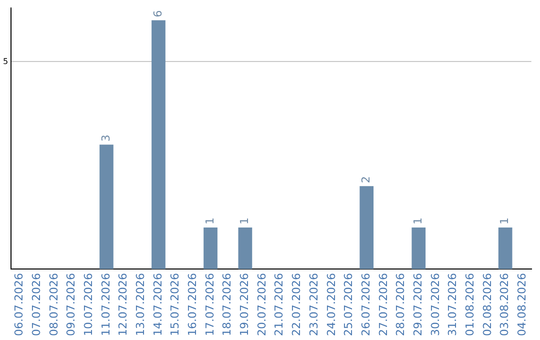 Image resolution: width=540 pixels, height=340 pixels. I want to click on x-tick-label: 29.07.2026, so click(417, 304).